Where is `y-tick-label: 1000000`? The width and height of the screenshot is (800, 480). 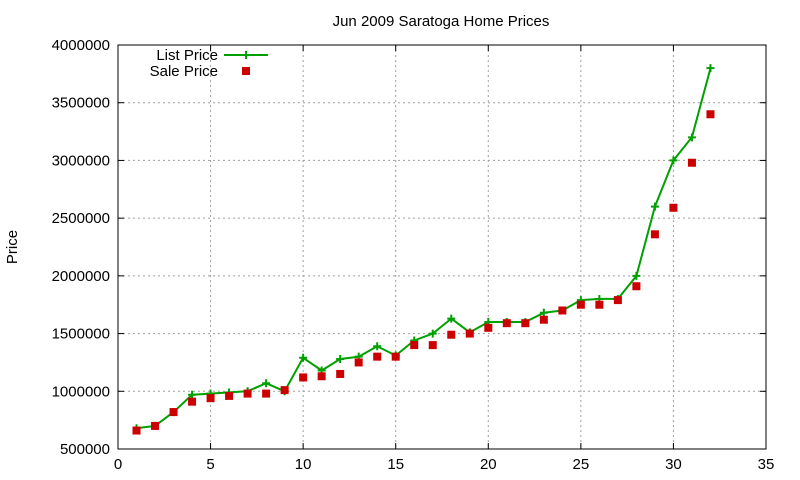 y-tick-label: 1000000 is located at coordinates (81, 391).